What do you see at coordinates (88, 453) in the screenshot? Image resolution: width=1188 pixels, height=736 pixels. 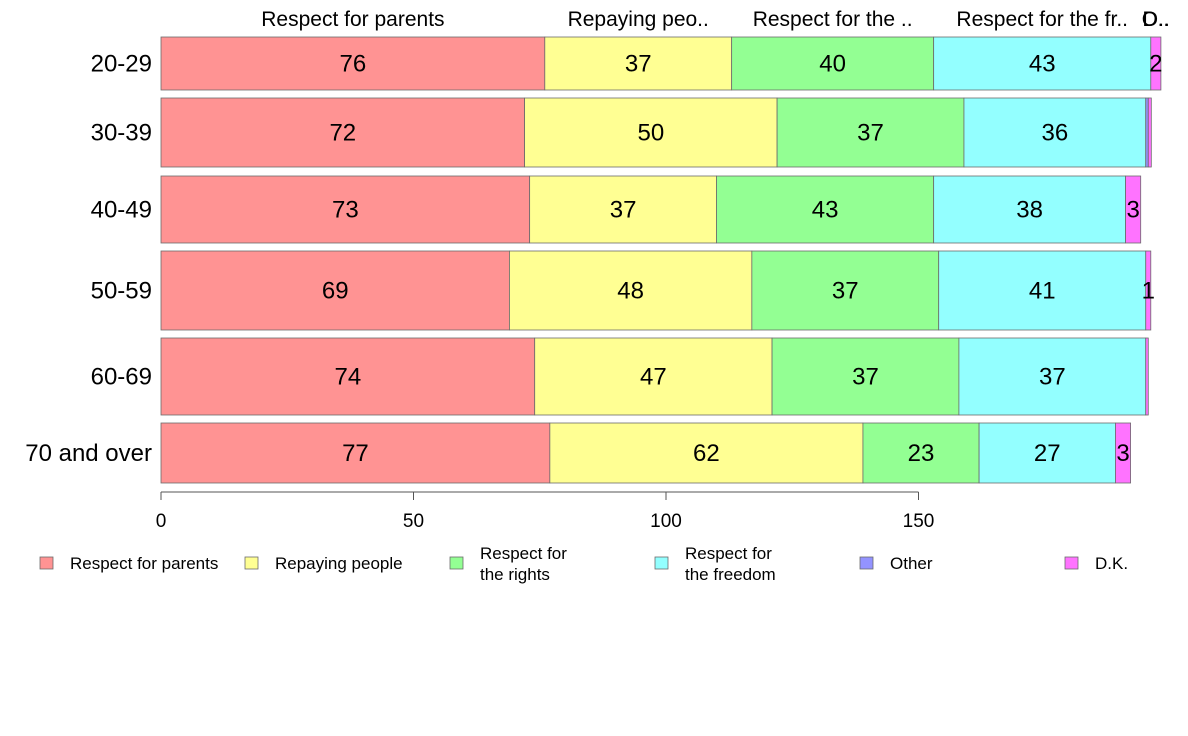 I see `category-label: 70 and over` at bounding box center [88, 453].